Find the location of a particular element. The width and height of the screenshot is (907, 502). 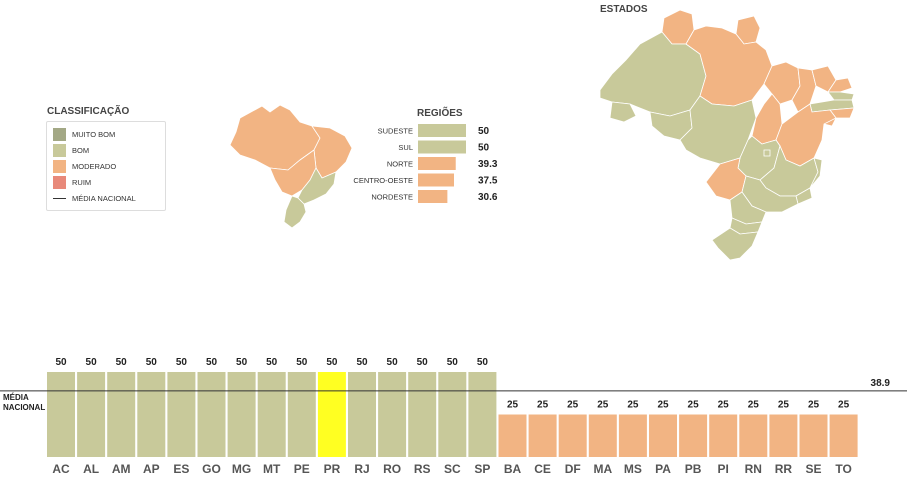

state-bar-ro is located at coordinates (392, 414).